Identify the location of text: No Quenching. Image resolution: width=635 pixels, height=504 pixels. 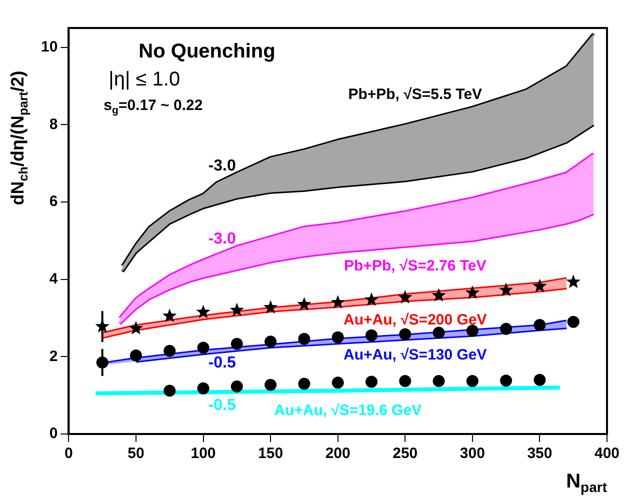
(207, 51).